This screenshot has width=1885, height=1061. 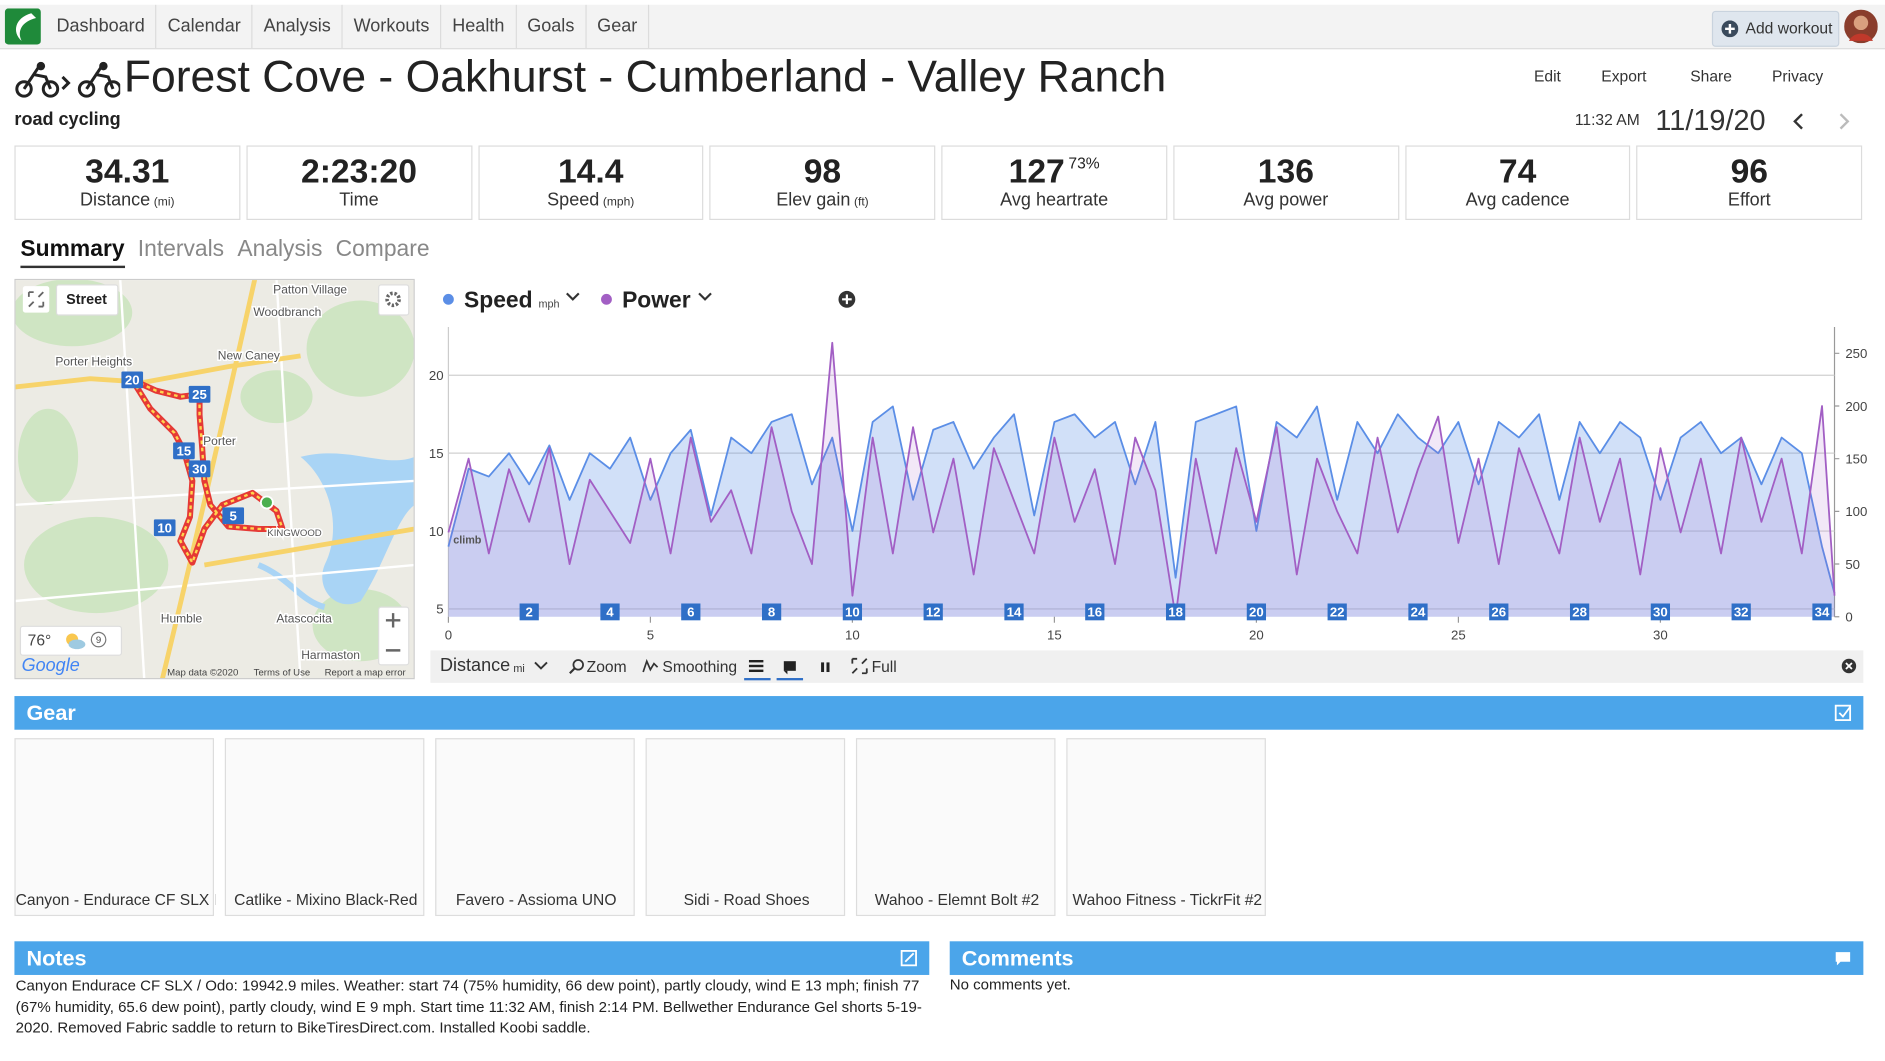 I want to click on date-arrows, so click(x=1822, y=122).